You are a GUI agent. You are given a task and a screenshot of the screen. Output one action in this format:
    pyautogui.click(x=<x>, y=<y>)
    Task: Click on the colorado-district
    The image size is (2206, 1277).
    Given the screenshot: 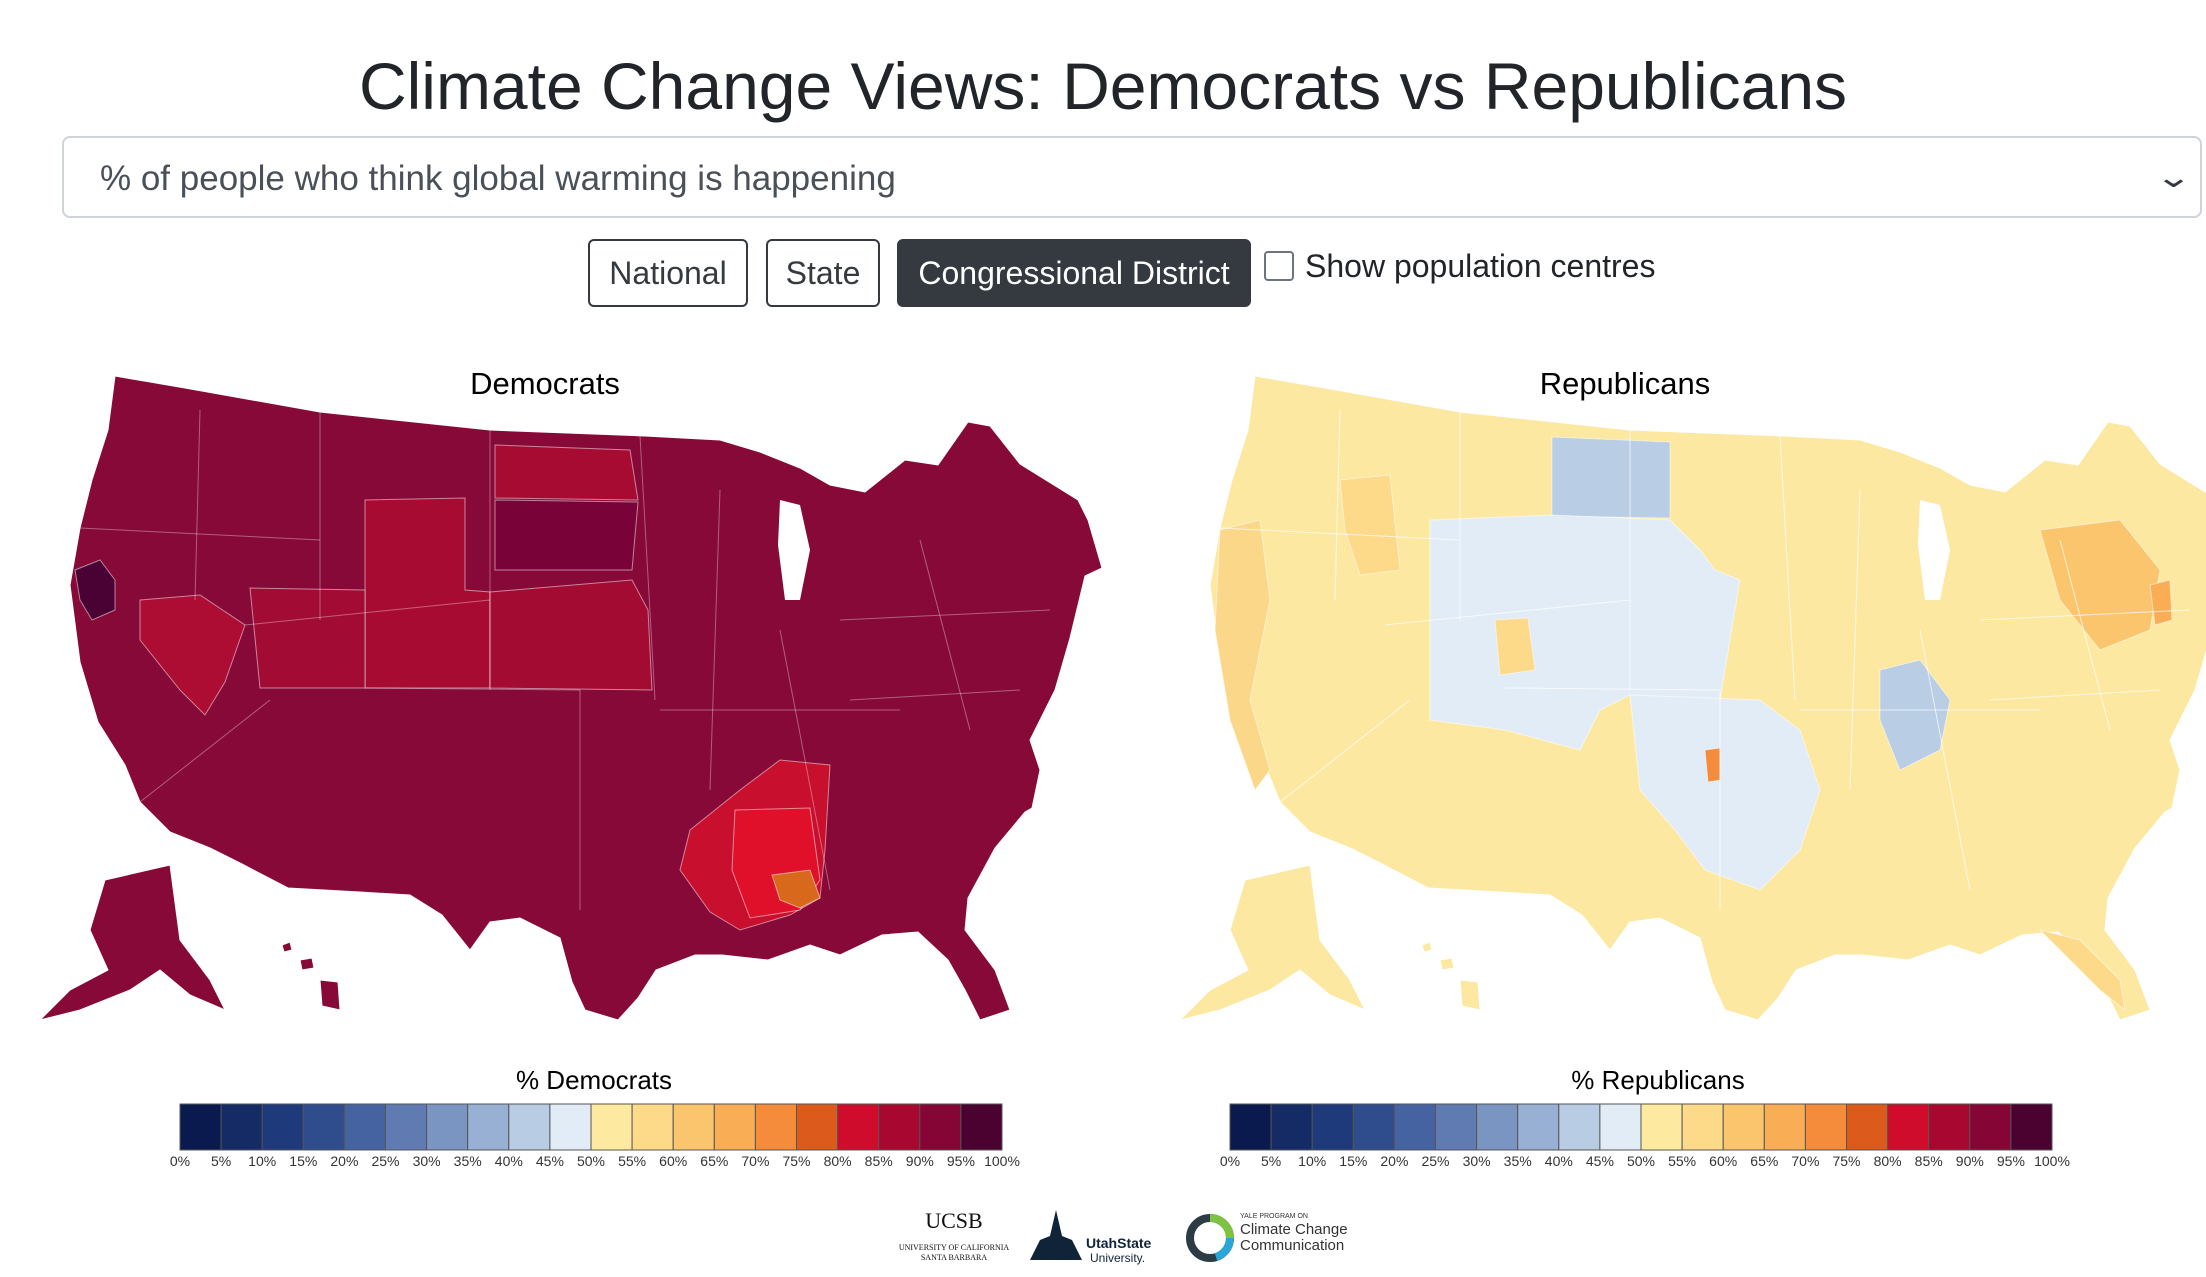 What is the action you would take?
    pyautogui.click(x=1515, y=646)
    